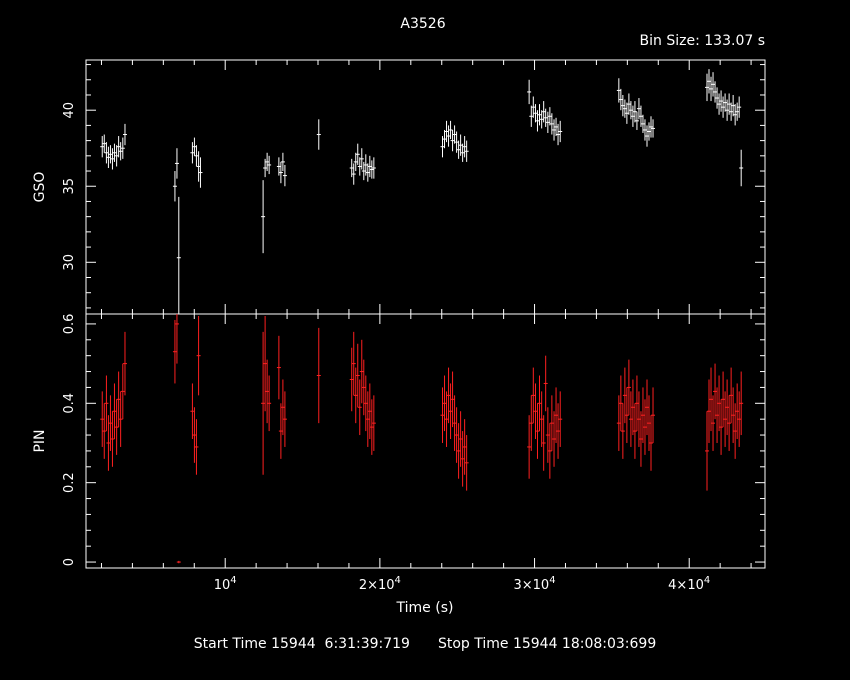  I want to click on x-tick-label: 4×104, so click(689, 584).